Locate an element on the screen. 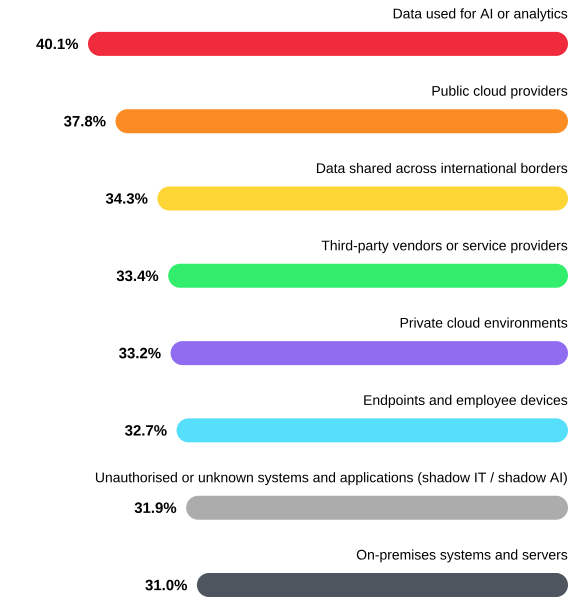  data-label: 31.9% is located at coordinates (155, 508).